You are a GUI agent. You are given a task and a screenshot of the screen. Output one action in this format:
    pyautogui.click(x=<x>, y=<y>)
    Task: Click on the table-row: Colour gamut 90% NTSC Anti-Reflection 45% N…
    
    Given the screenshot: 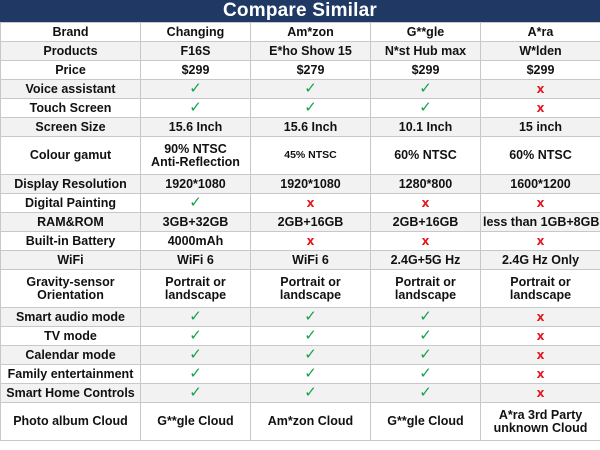 What is the action you would take?
    pyautogui.click(x=300, y=155)
    